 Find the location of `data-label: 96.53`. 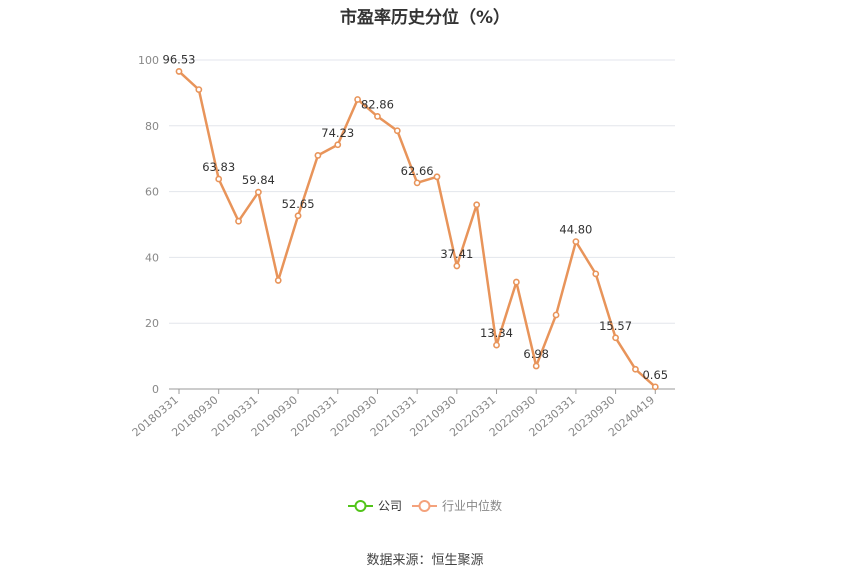

data-label: 96.53 is located at coordinates (179, 59).